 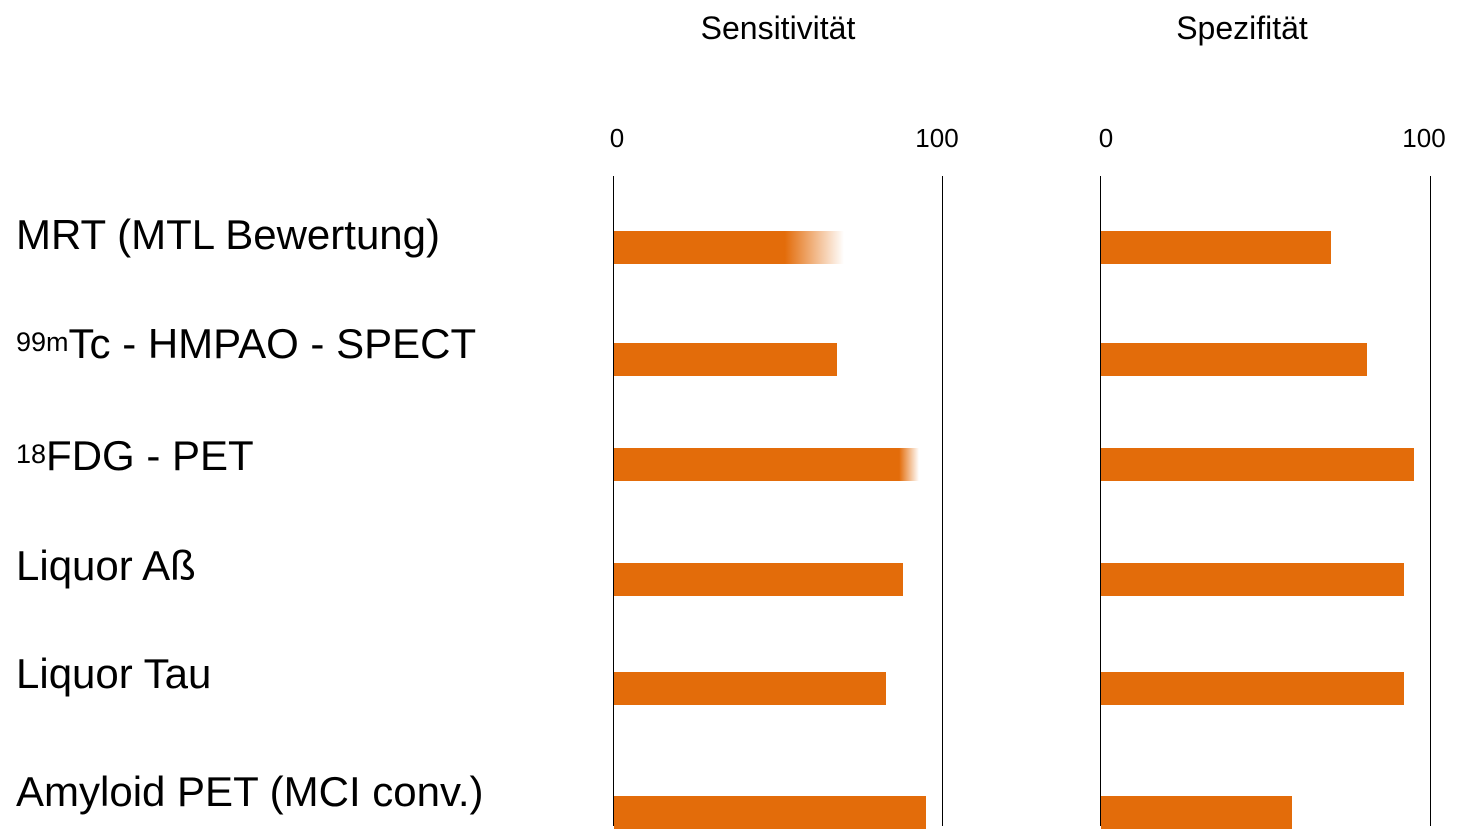 I want to click on row-label-liquor-tau: Liquor Tau, so click(x=113, y=674).